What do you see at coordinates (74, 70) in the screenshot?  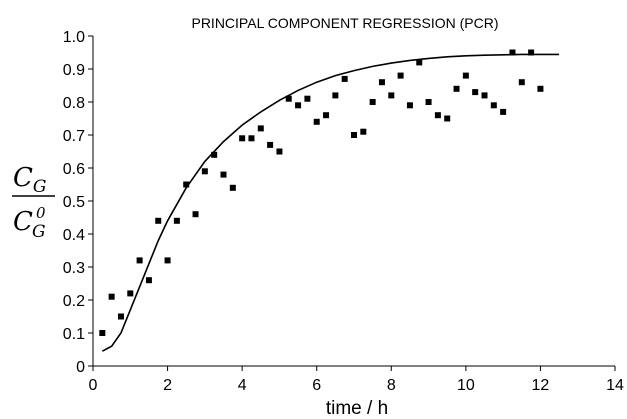 I see `y-tick-label: 0.9` at bounding box center [74, 70].